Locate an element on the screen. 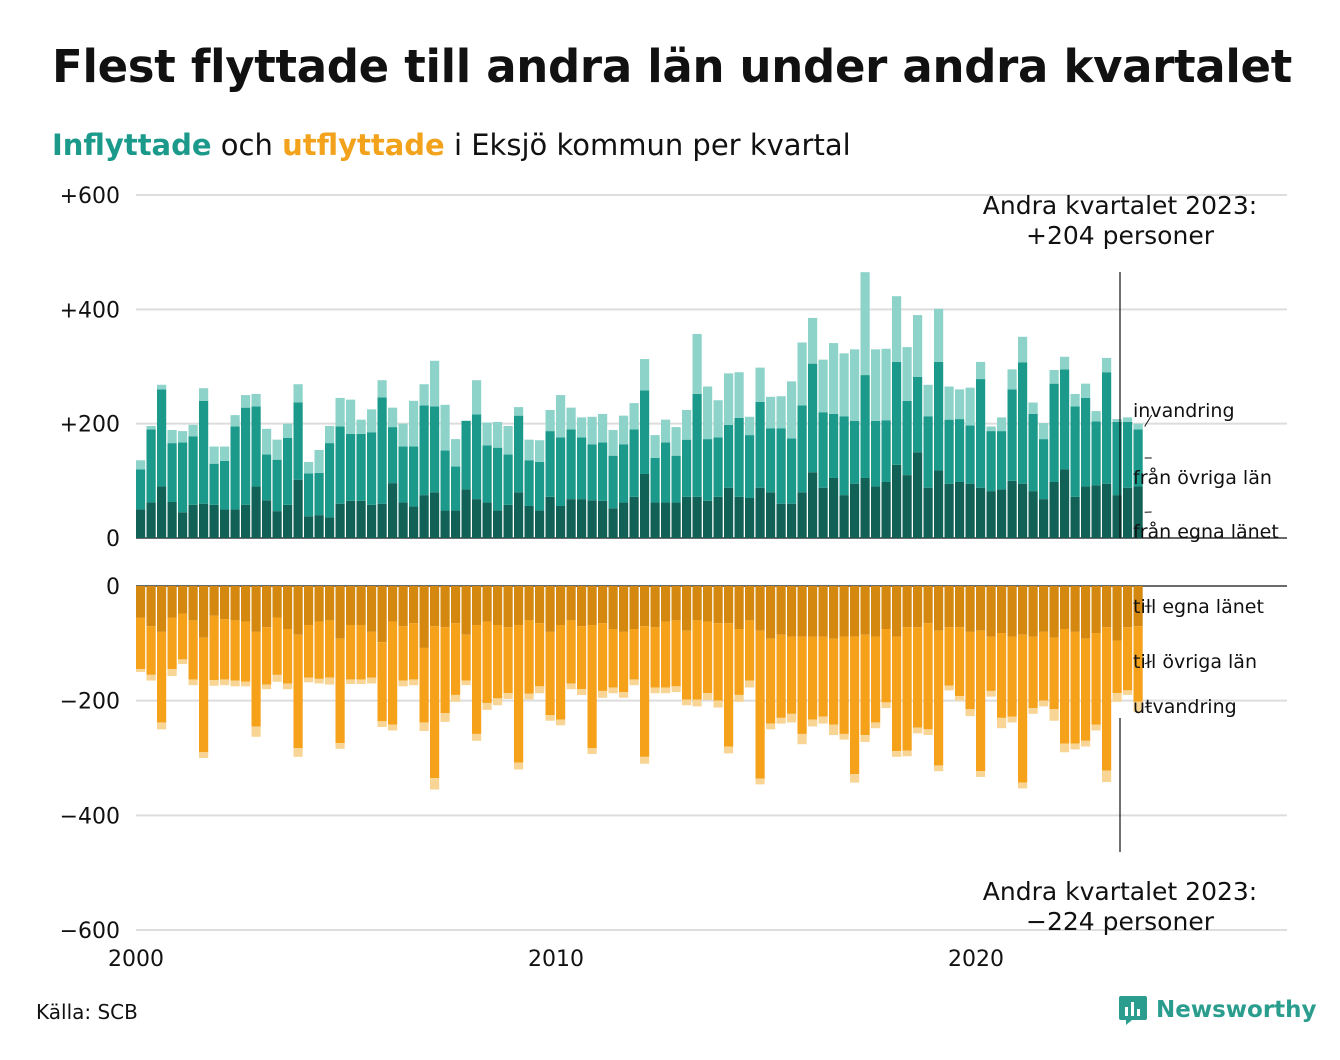 This screenshot has width=1340, height=1060. y-tick-label-bottom: −400 is located at coordinates (90, 816).